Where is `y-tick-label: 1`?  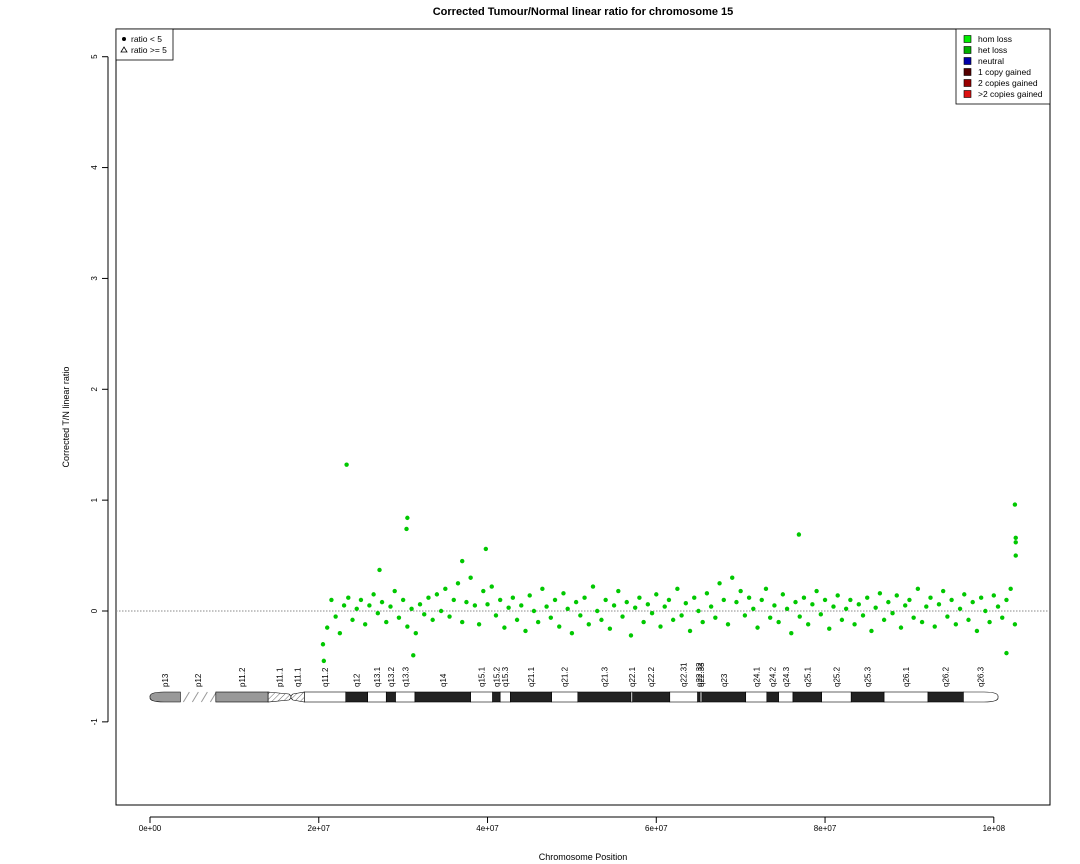
y-tick-label: 1 is located at coordinates (94, 499).